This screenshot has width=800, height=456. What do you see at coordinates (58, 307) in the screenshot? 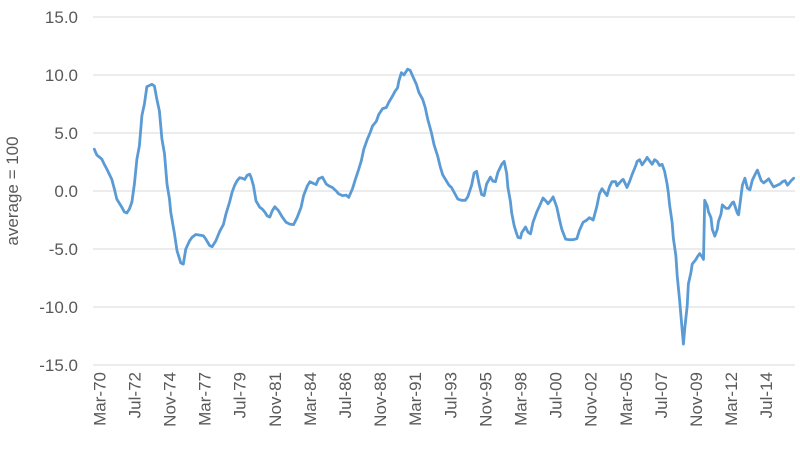
I see `y-tick-label: -10.0` at bounding box center [58, 307].